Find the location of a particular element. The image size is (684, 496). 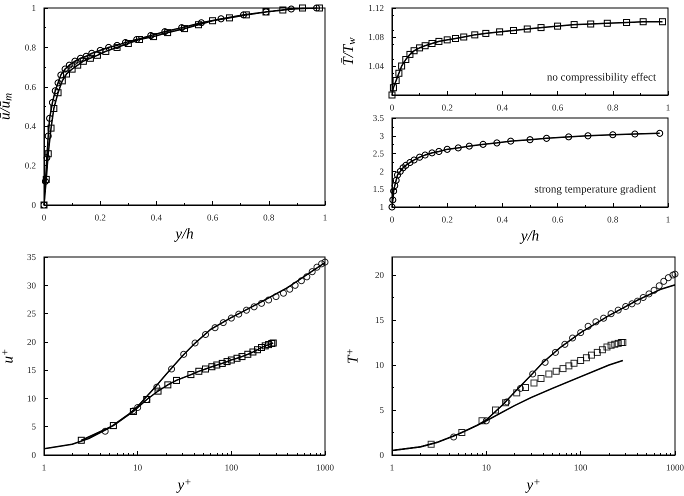

y-tick-label: 35 is located at coordinates (31, 257).